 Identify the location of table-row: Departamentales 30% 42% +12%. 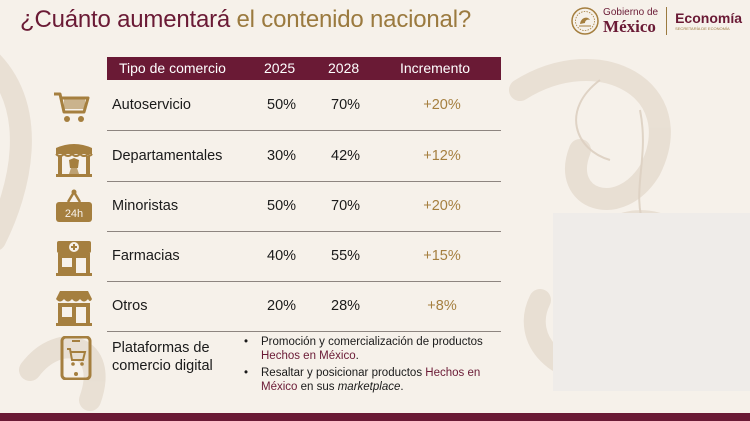
(304, 156).